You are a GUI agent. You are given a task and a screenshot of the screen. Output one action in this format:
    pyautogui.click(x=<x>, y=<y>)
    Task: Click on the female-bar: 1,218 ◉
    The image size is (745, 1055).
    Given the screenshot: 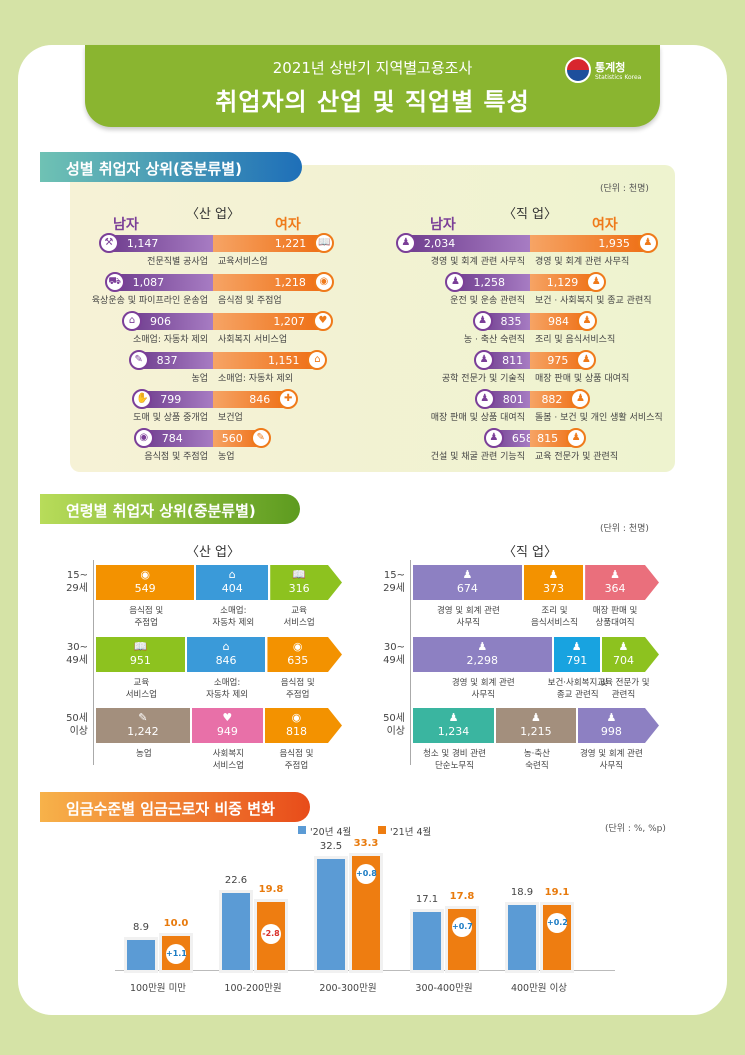 What is the action you would take?
    pyautogui.click(x=273, y=282)
    